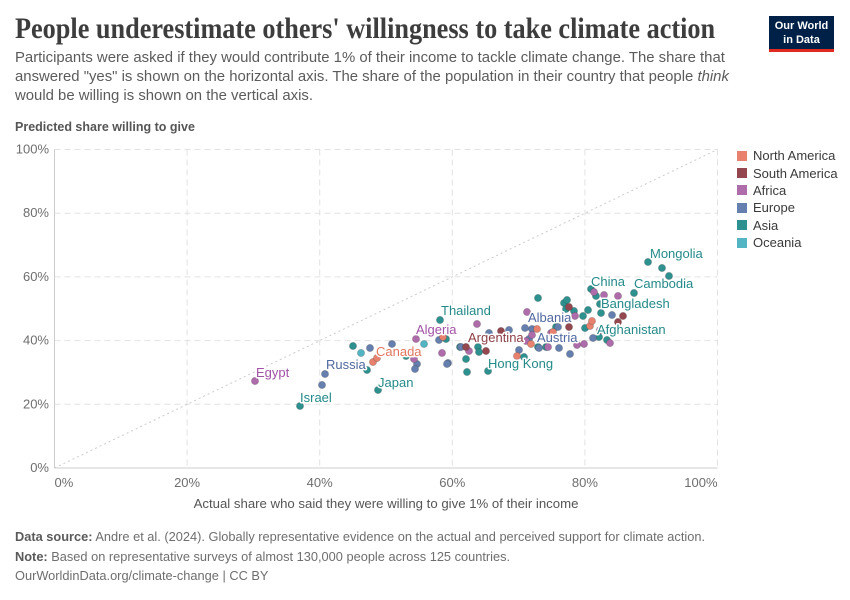 This screenshot has height=600, width=850. Describe the element at coordinates (273, 372) in the screenshot. I see `svg-text: Egypt` at that location.